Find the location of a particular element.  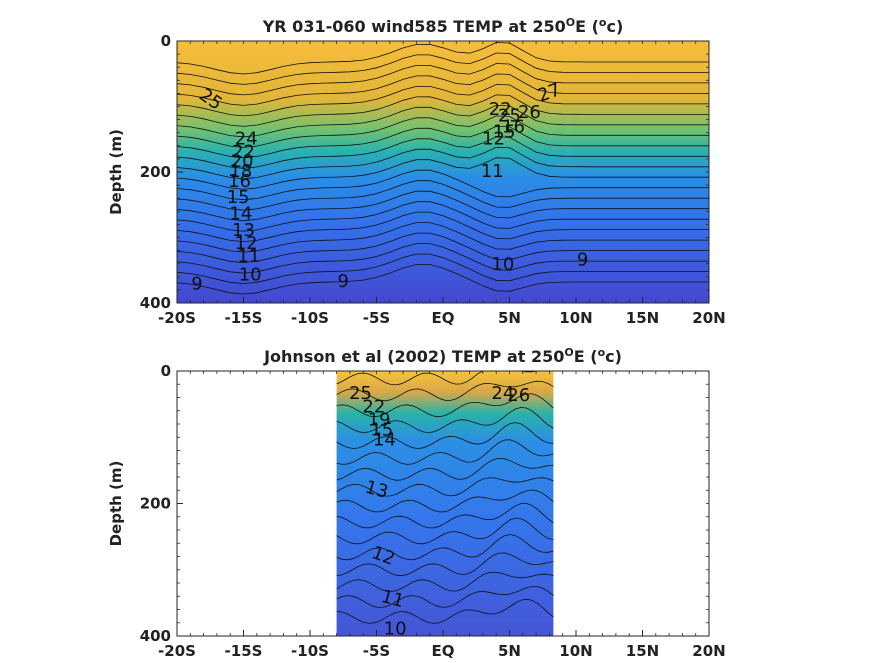

title-text: YR 031-060 wind585 TEMP at 250 is located at coordinates (414, 26).